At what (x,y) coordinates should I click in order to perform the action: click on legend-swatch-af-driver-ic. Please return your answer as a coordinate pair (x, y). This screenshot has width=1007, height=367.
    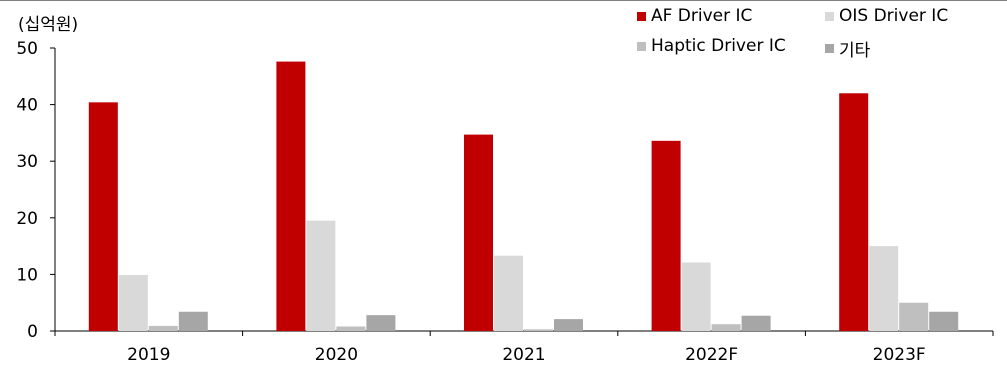
    Looking at the image, I should click on (641, 16).